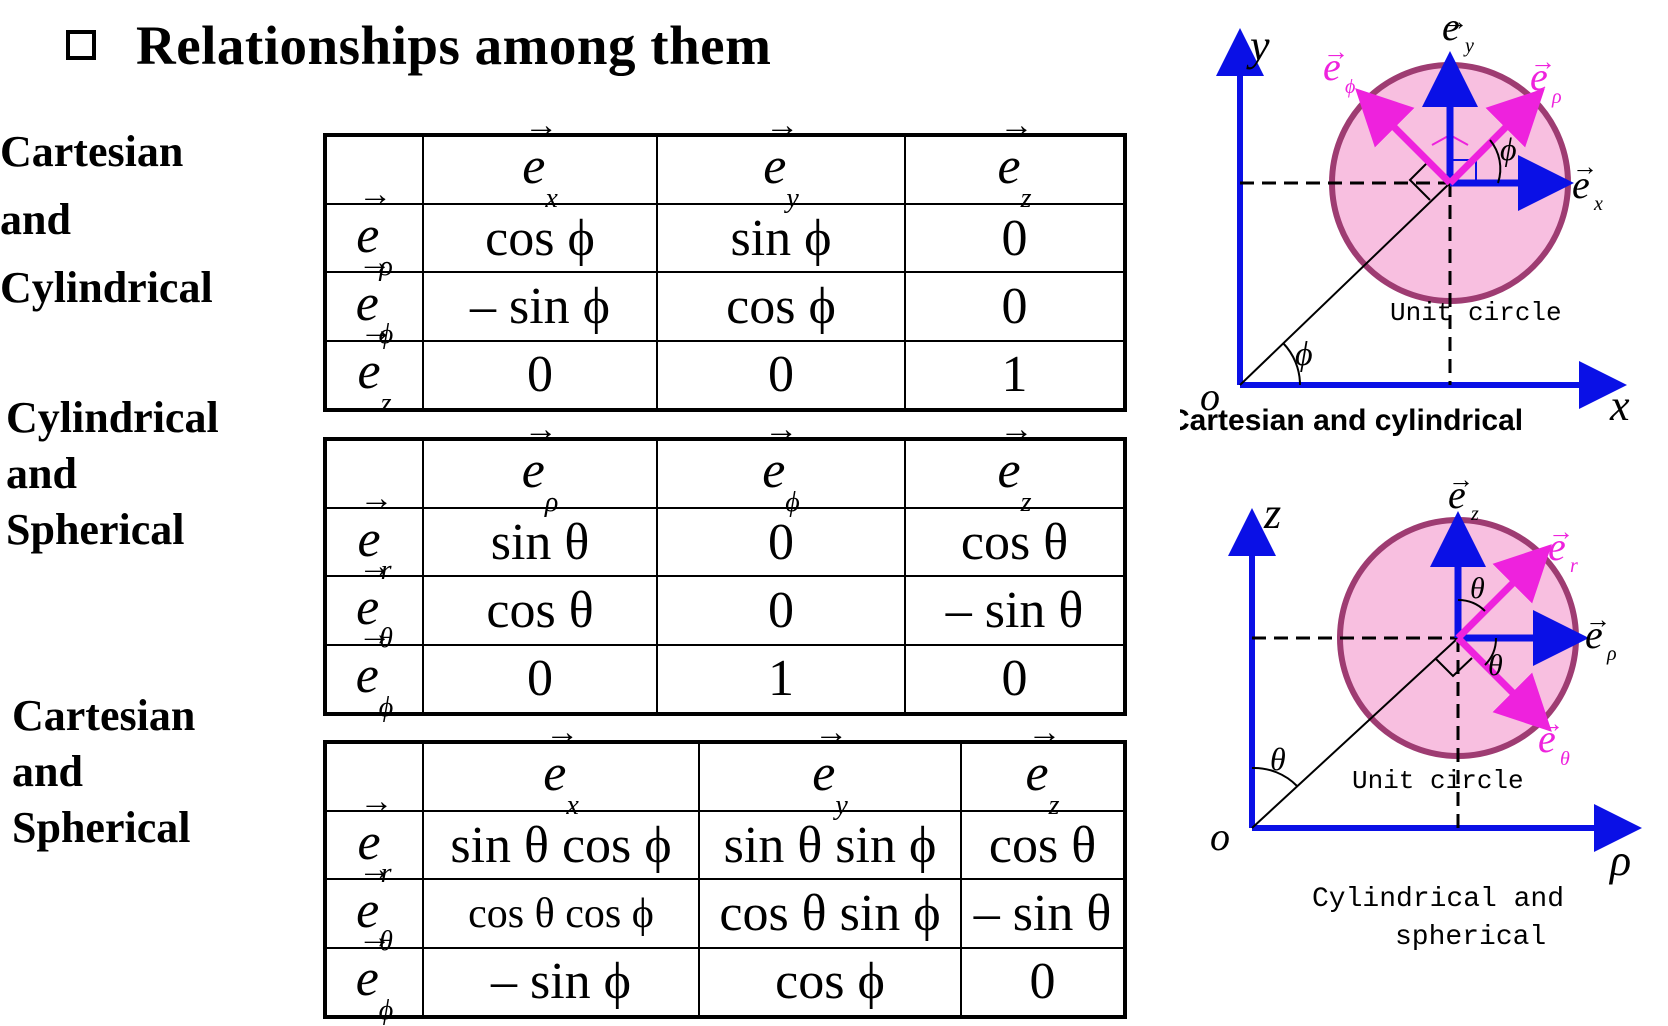 The image size is (1668, 1026). Describe the element at coordinates (1351, 420) in the screenshot. I see `diagram-caption: Cartesian and cylindrical` at that location.